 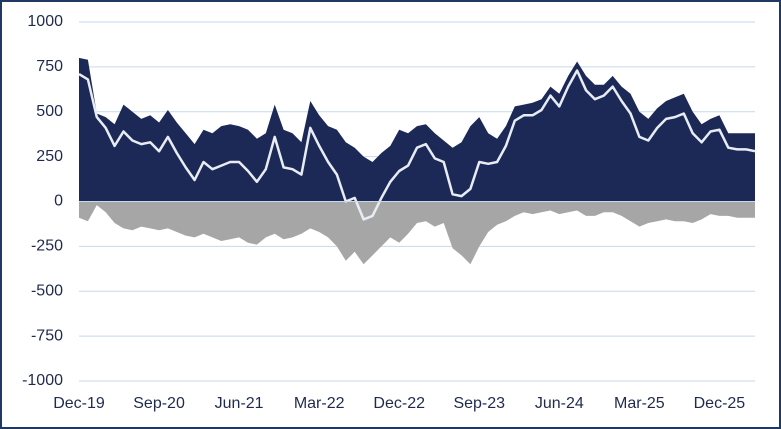 I want to click on y-tick-label: 750, so click(x=49, y=66).